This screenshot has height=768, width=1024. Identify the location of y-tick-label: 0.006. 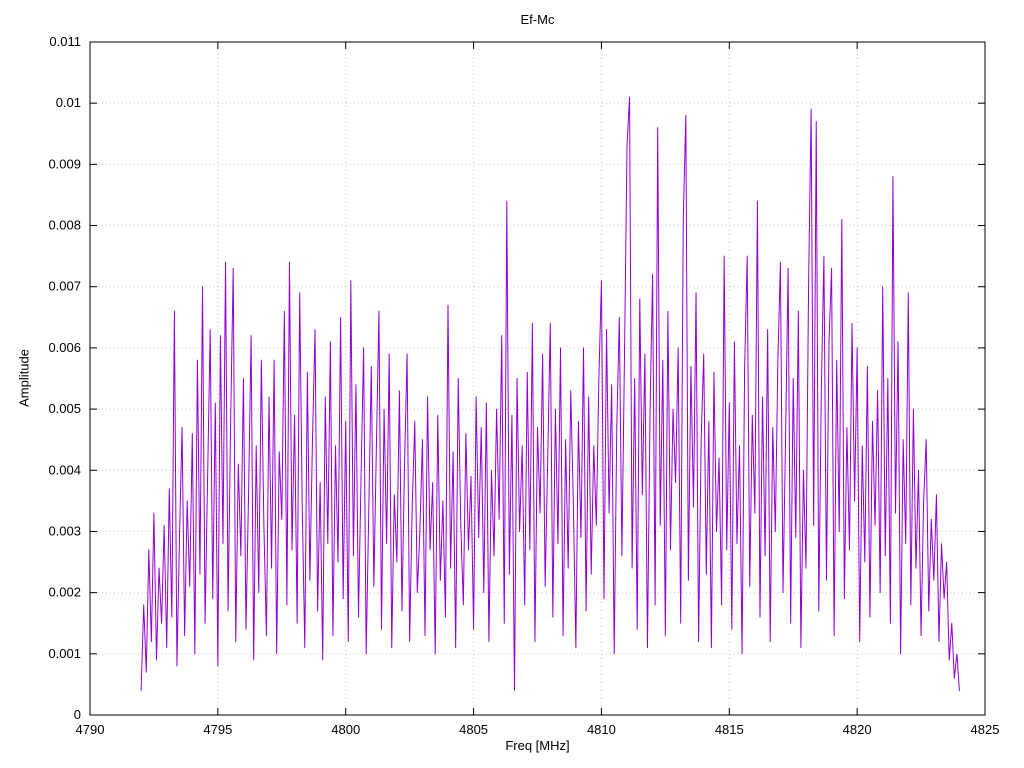
(64, 347).